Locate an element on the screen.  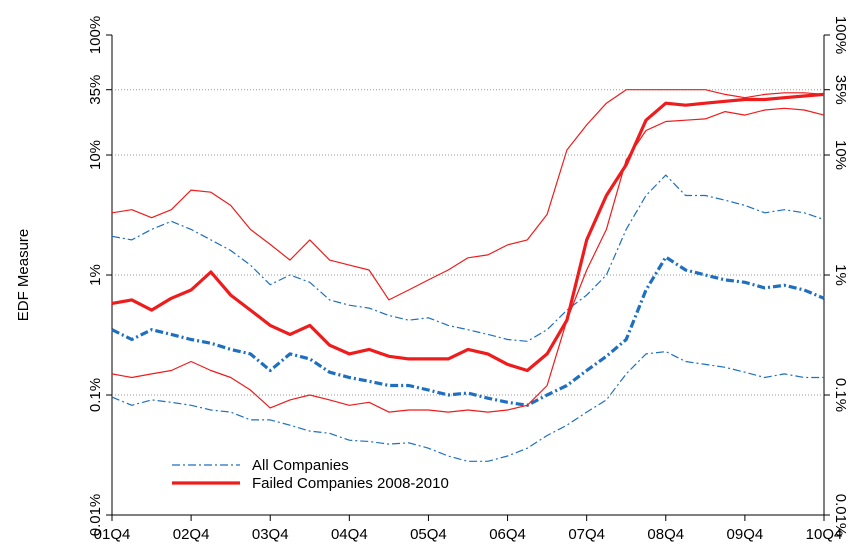
x-tick-label: 10Q4 is located at coordinates (824, 534).